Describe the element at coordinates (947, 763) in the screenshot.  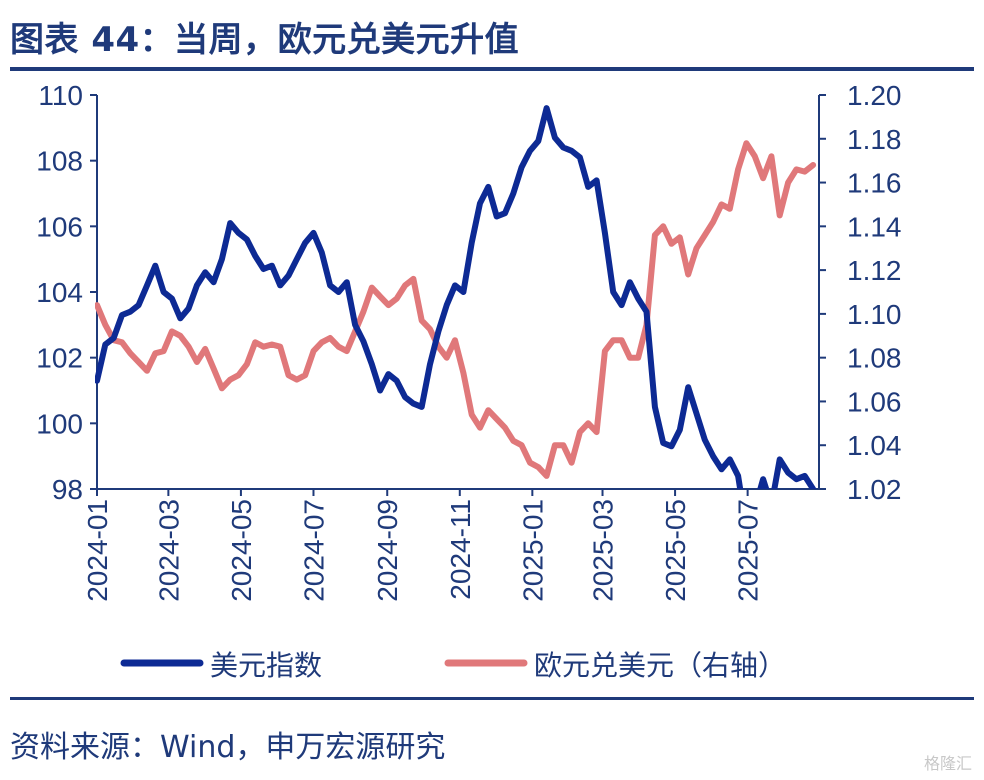
I see `watermark: 格隆汇` at that location.